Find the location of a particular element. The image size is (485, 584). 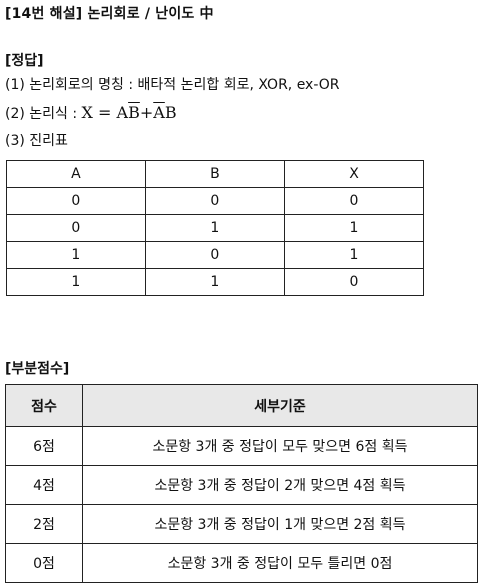

truth-header-x: X is located at coordinates (354, 174).